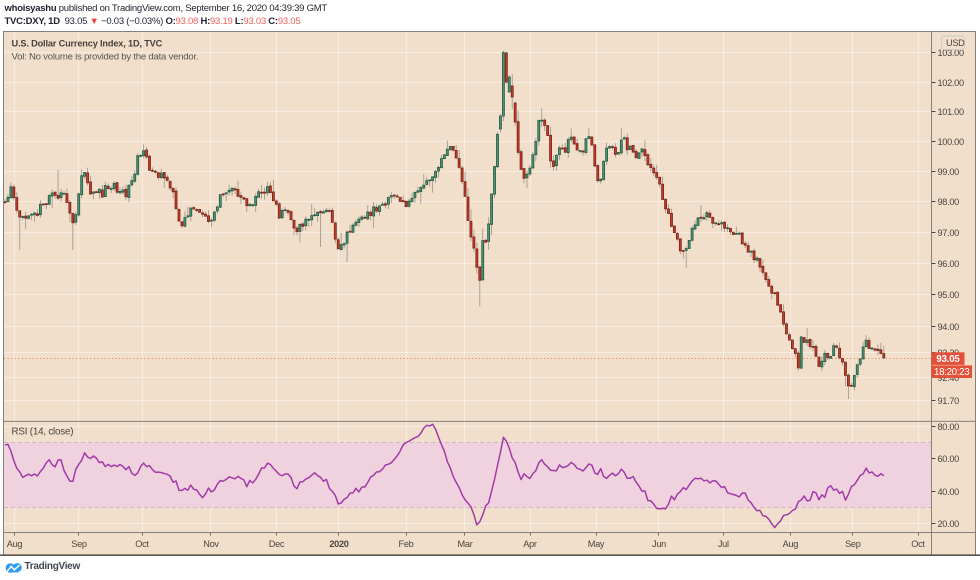 The width and height of the screenshot is (980, 580). I want to click on svg-text: 40.00, so click(949, 492).